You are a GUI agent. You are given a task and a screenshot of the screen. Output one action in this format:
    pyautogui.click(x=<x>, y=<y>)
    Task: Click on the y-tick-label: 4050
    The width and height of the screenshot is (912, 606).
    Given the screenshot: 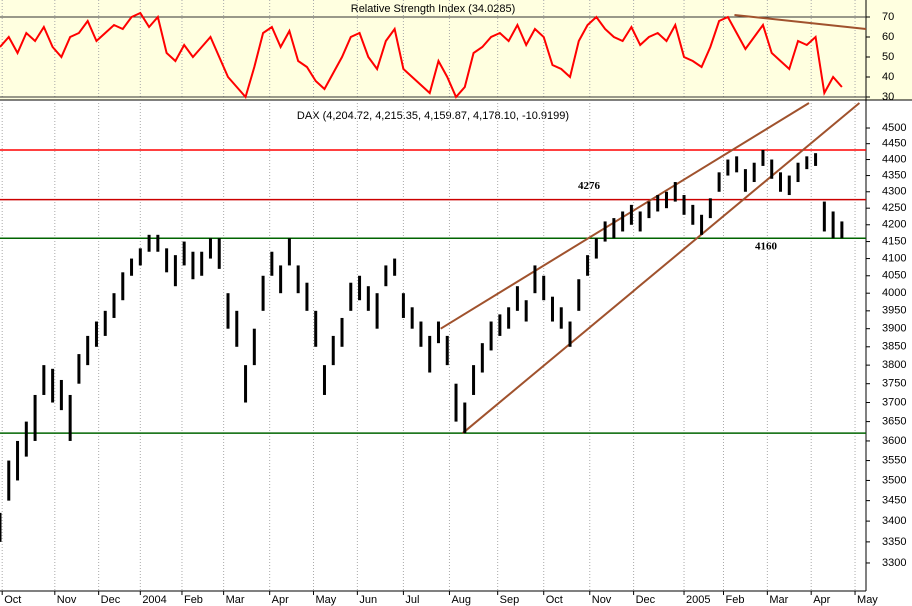 What is the action you would take?
    pyautogui.click(x=894, y=276)
    